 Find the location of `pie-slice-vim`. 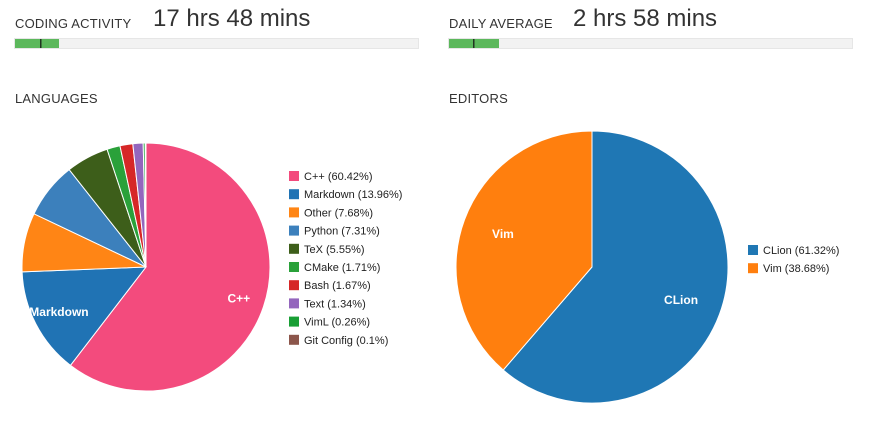

pie-slice-vim is located at coordinates (524, 250).